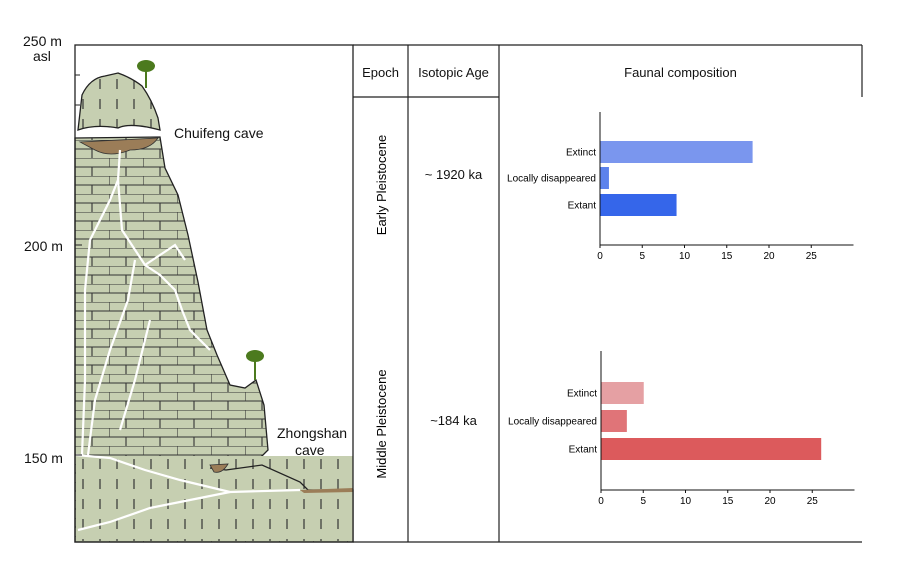  I want to click on epoch-early: Early Pleistocene, so click(381, 185).